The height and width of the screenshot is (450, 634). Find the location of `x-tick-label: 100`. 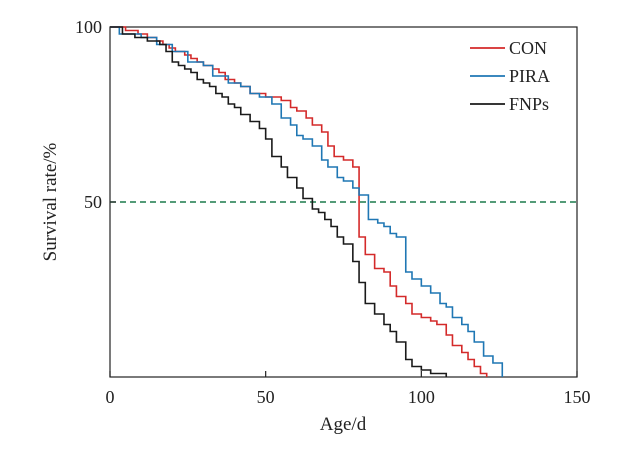

x-tick-label: 100 is located at coordinates (421, 397).